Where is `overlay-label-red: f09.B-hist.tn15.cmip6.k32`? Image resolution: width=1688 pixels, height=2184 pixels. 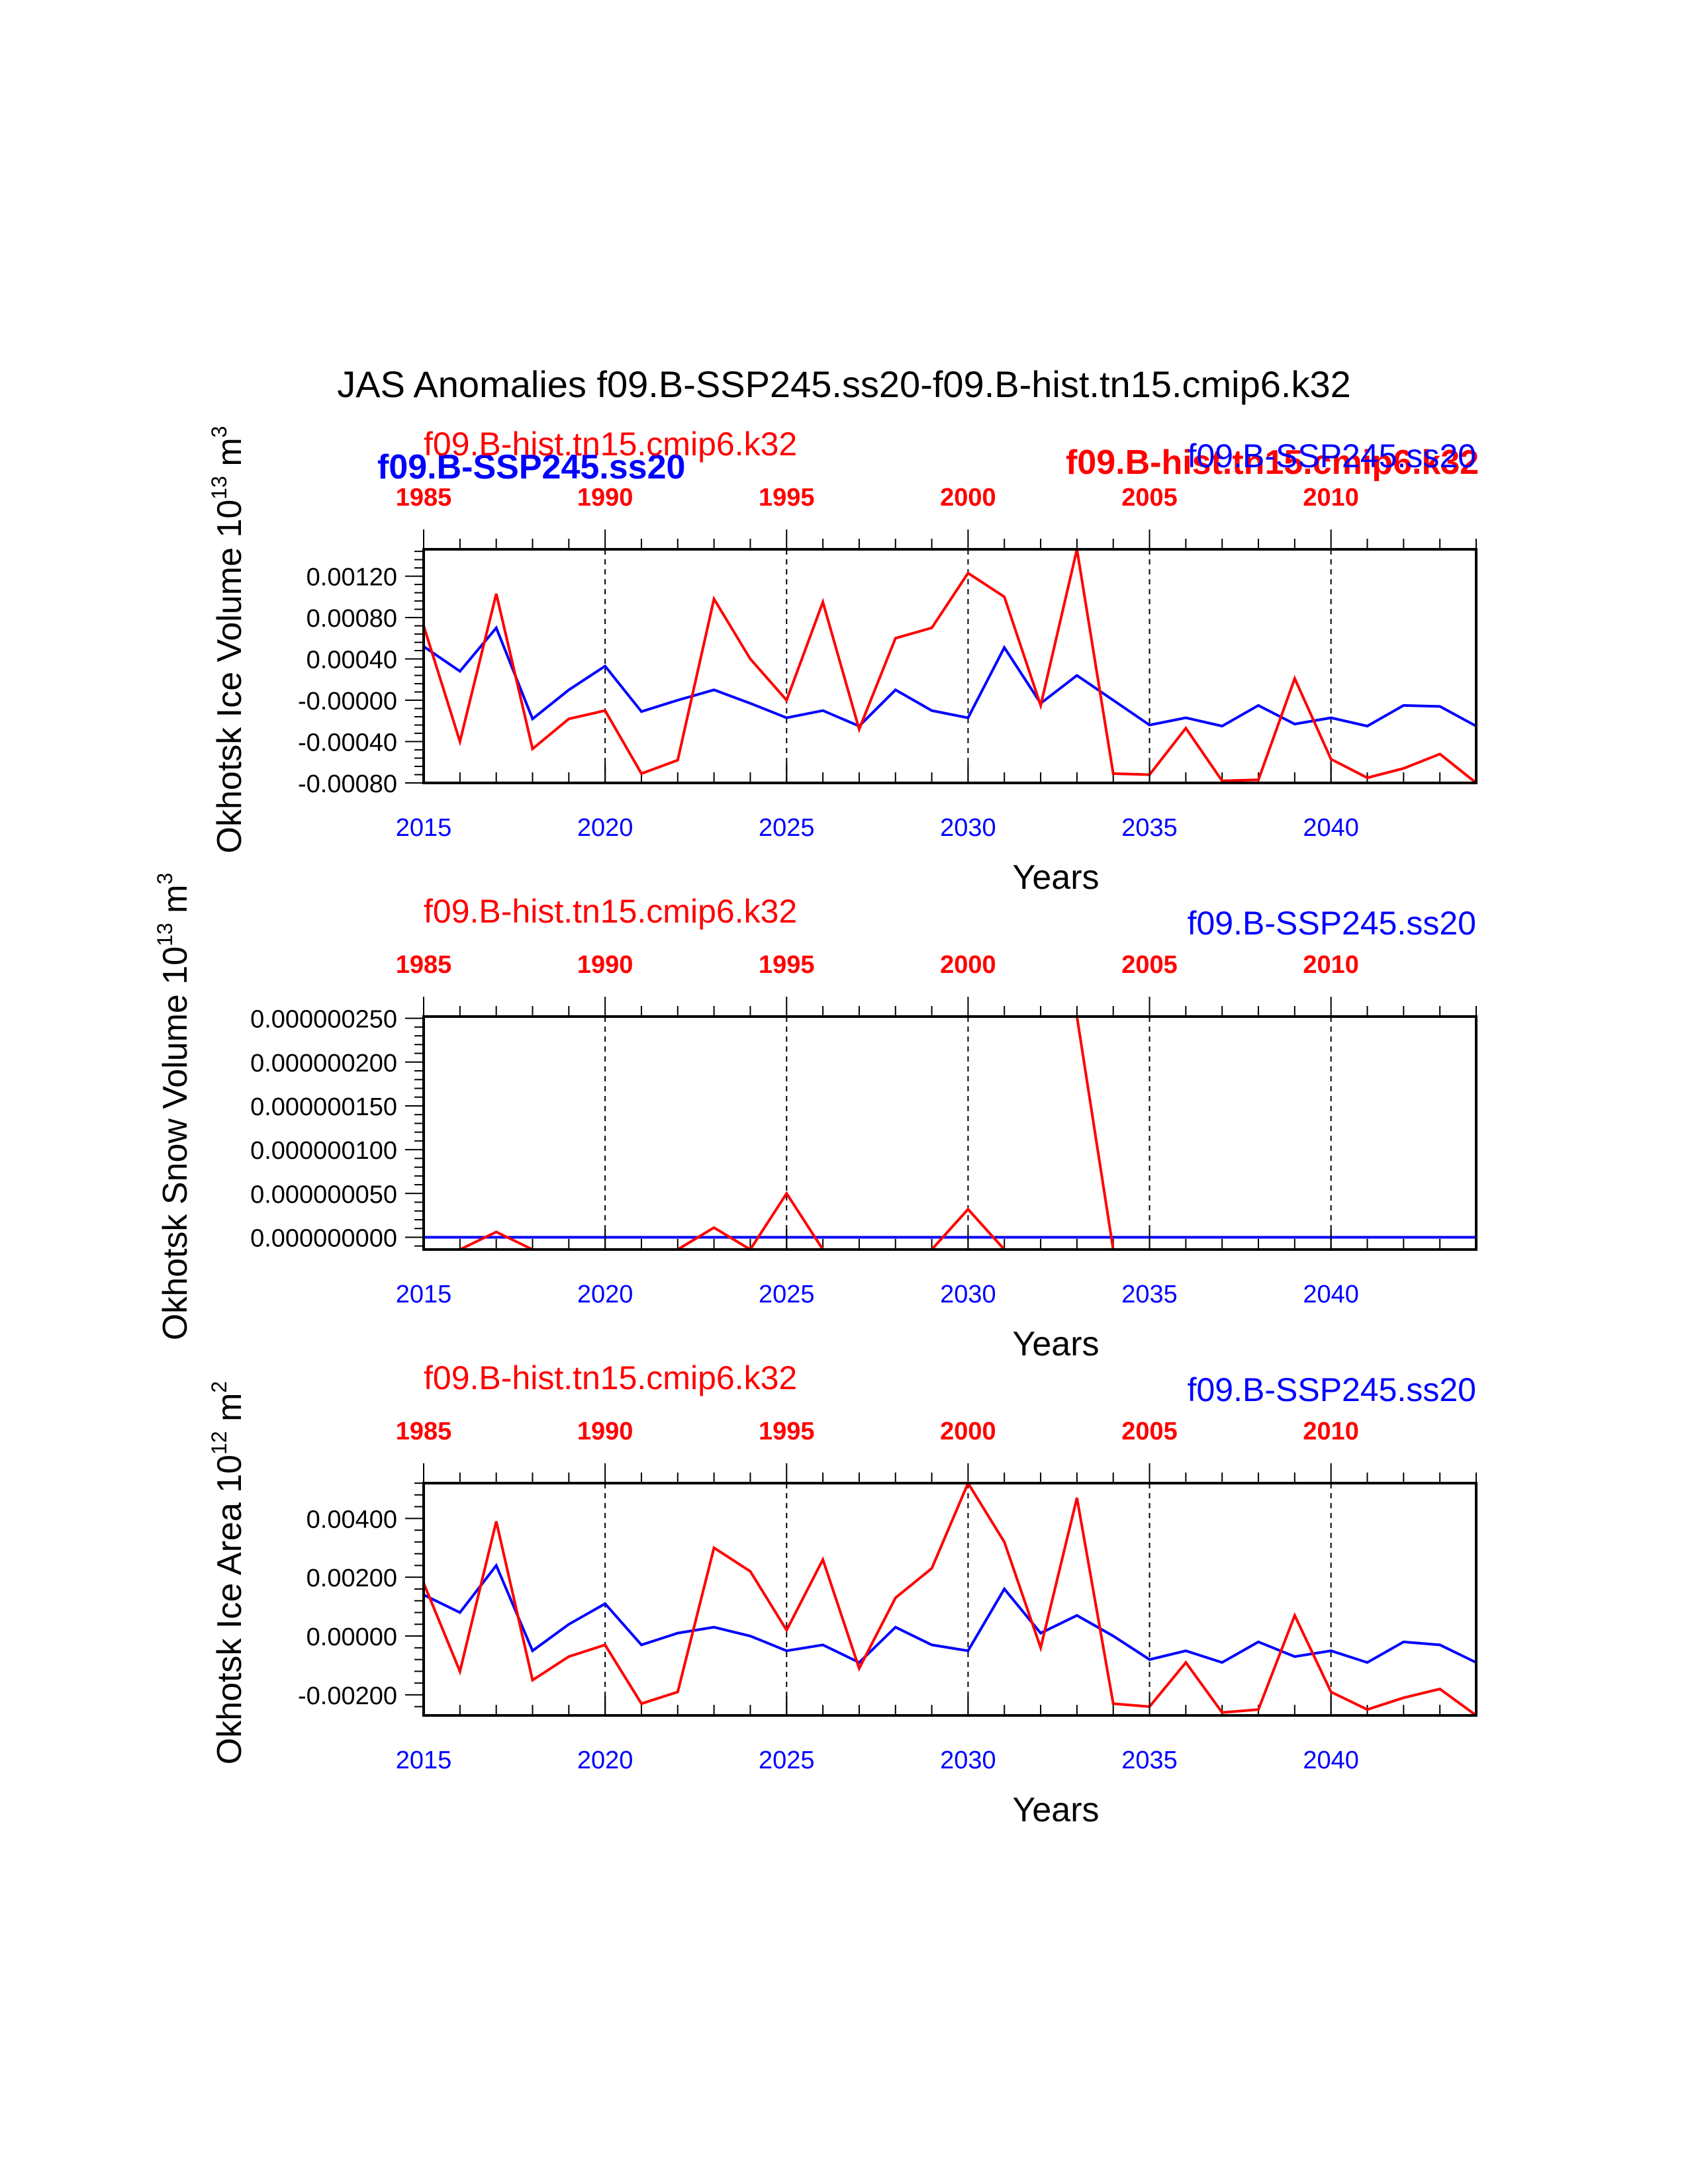 overlay-label-red: f09.B-hist.tn15.cmip6.k32 is located at coordinates (1272, 462).